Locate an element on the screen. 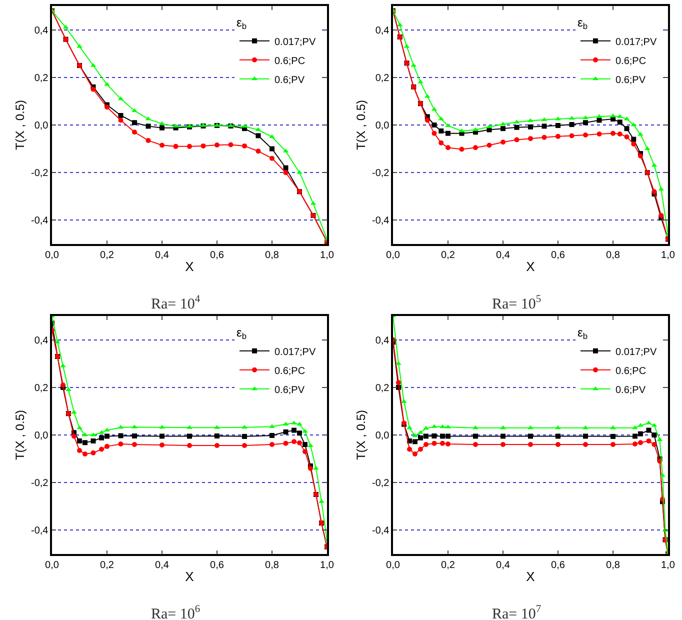 The image size is (682, 620). text: Ra= 10$^{7}$ is located at coordinates (517, 612).